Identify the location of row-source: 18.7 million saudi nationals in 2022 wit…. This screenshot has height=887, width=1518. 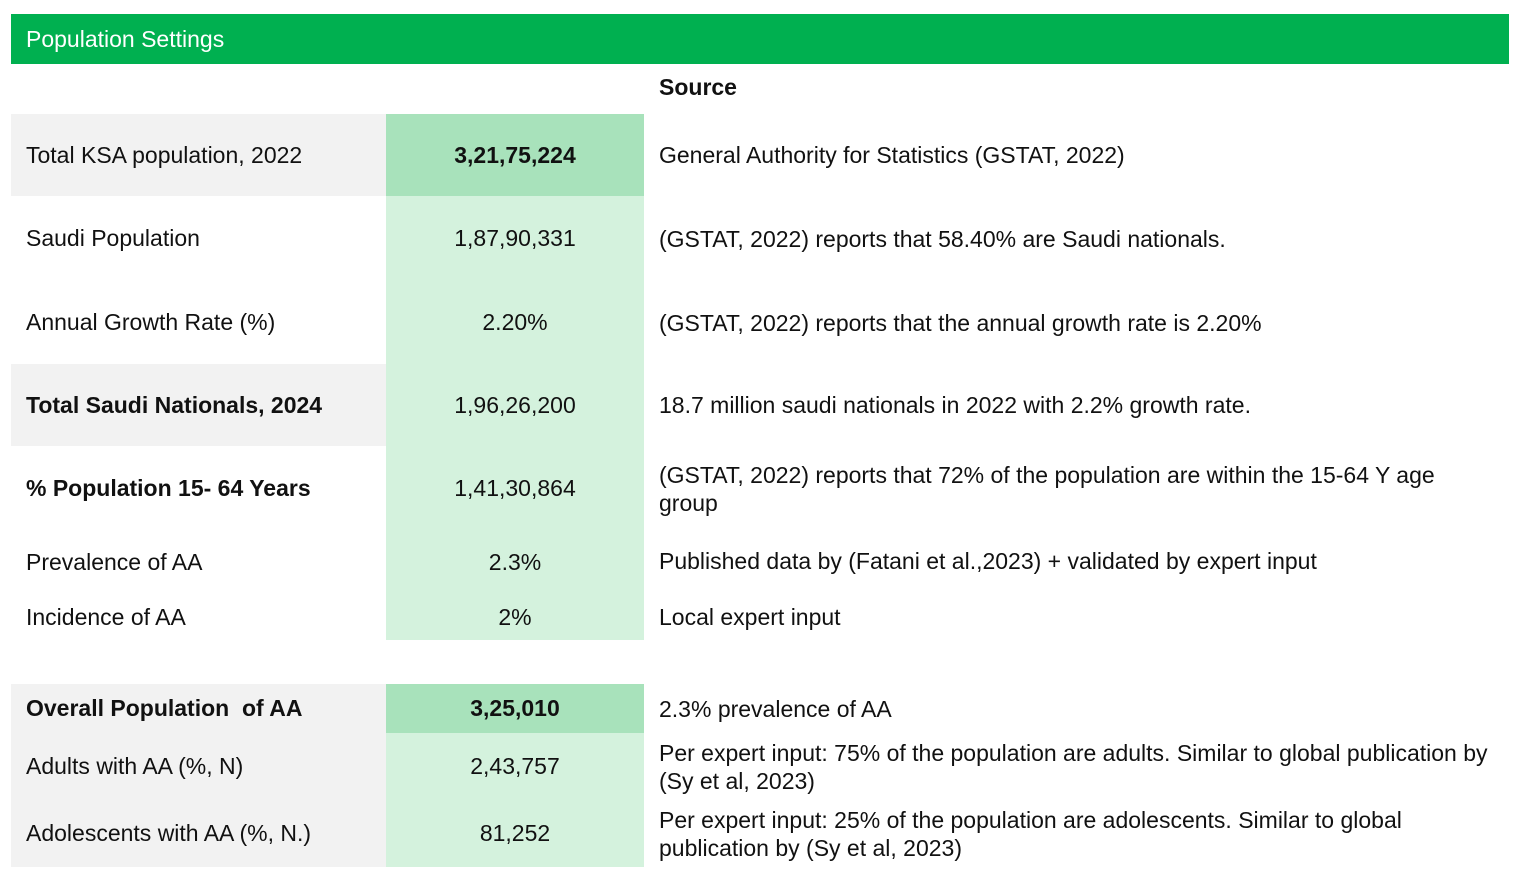
(955, 405).